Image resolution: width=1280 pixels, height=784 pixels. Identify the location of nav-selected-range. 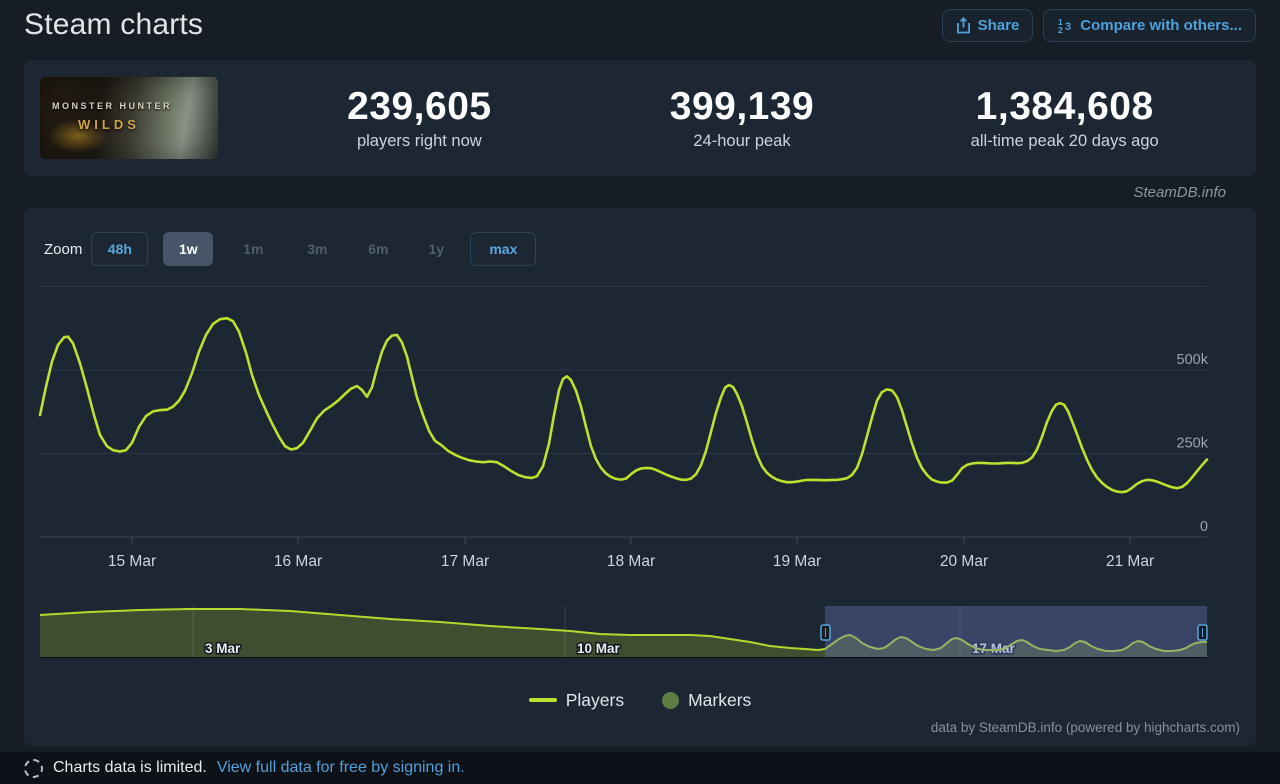
(1016, 631).